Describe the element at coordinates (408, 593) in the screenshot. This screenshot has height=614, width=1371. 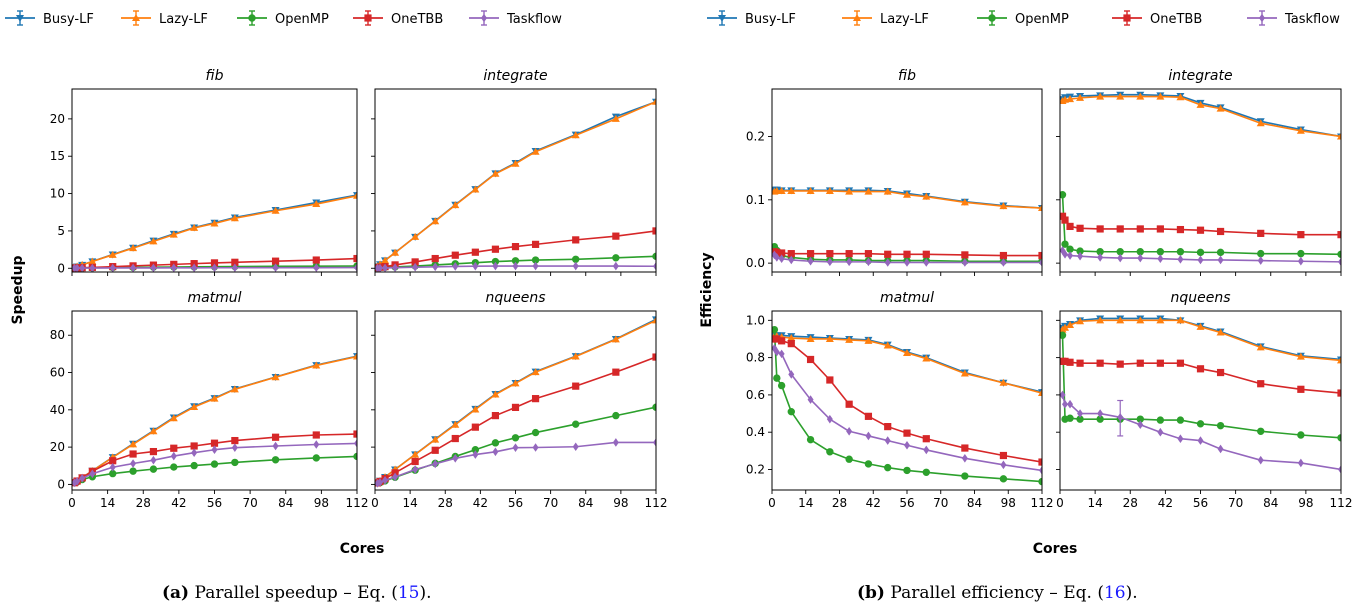
I see `caption-a-reference-link: 15` at that location.